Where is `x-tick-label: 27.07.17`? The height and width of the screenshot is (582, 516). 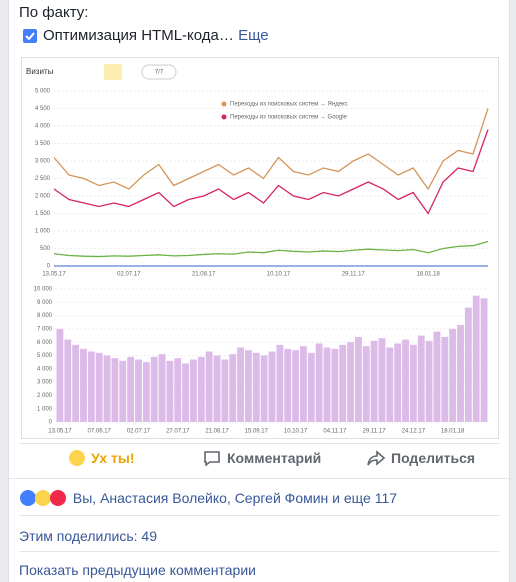 x-tick-label: 27.07.17 is located at coordinates (178, 432).